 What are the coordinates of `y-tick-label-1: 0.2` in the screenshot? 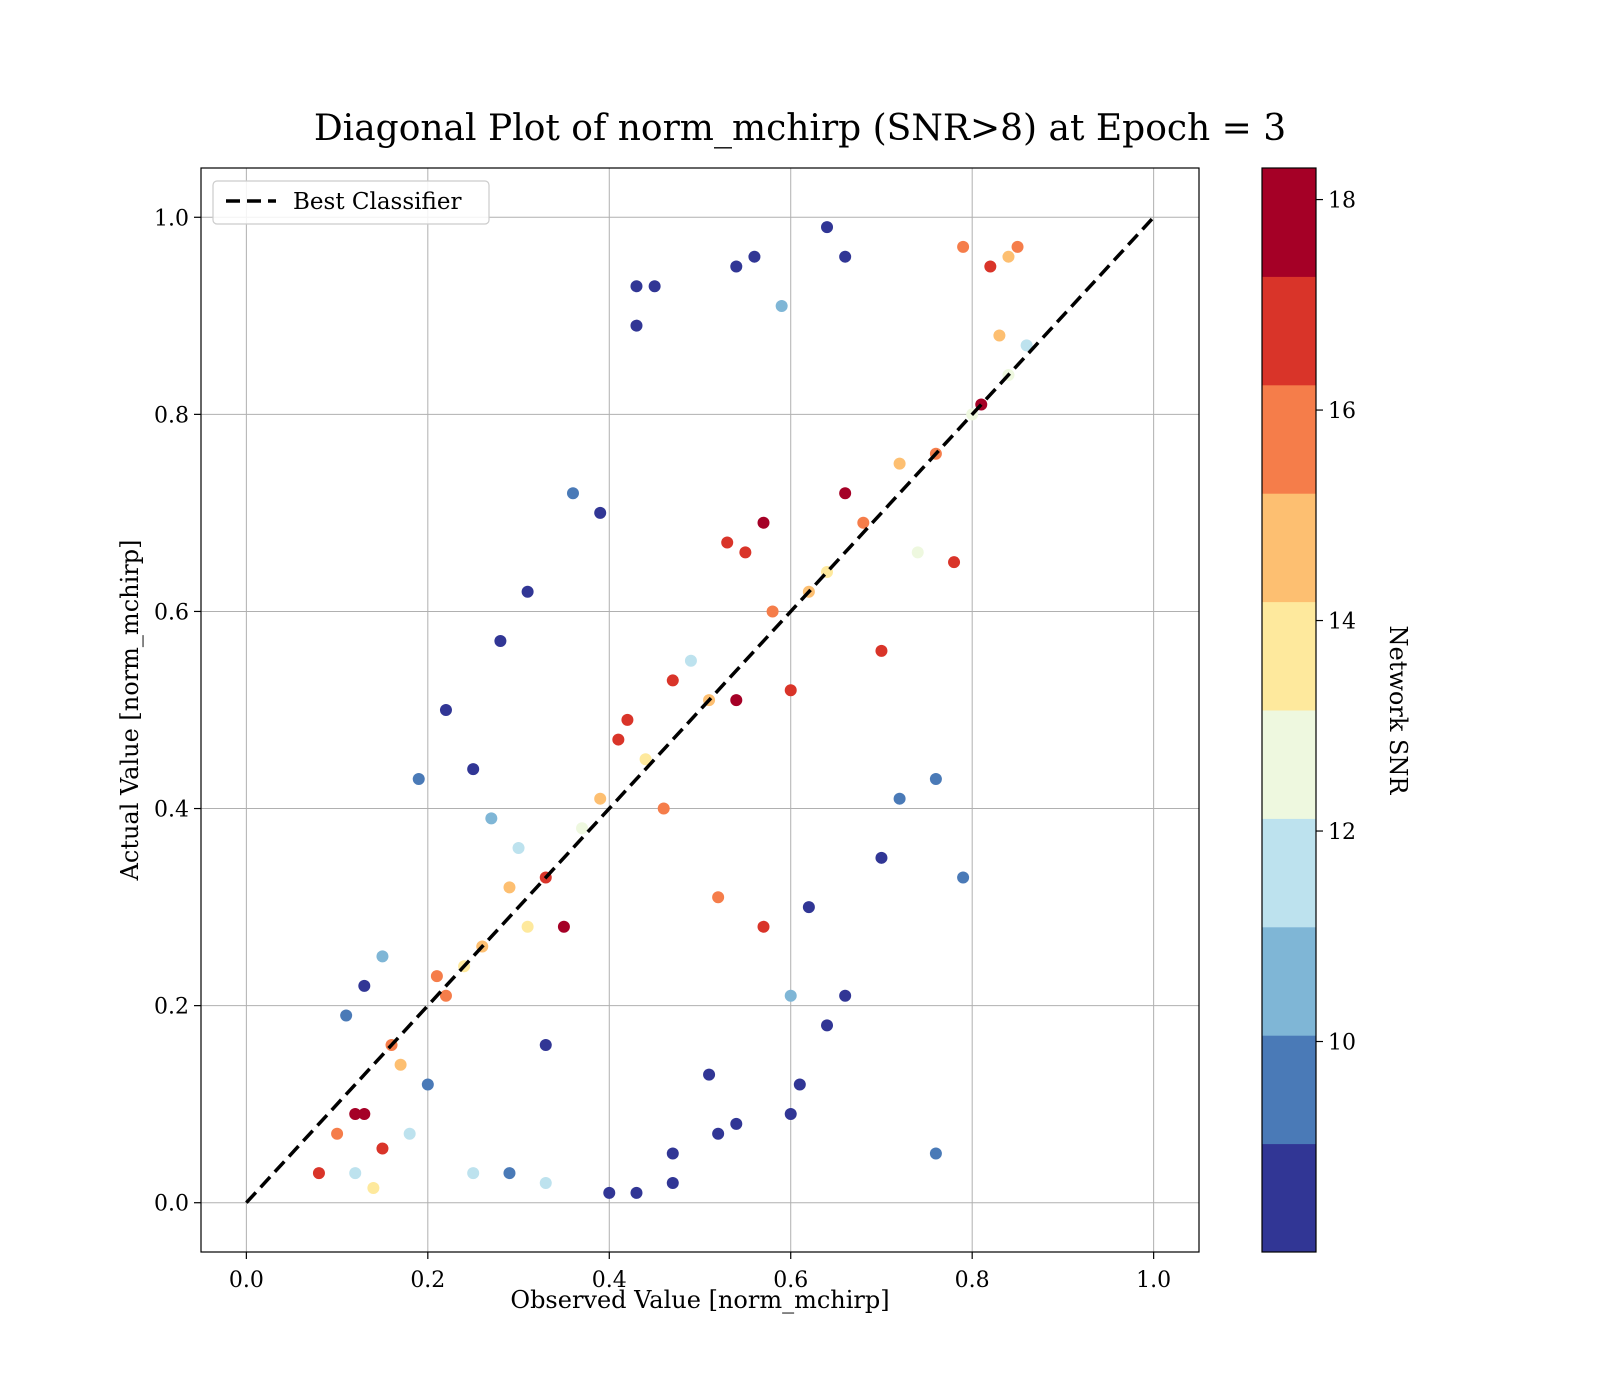 It's located at (171, 1007).